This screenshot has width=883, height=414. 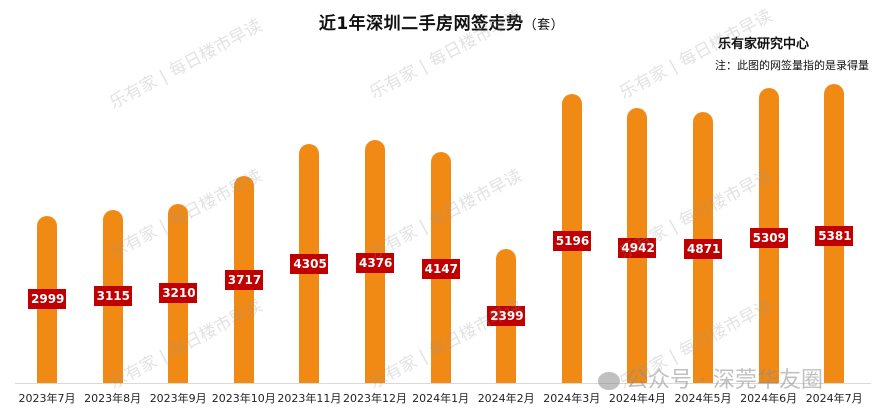 What do you see at coordinates (309, 264) in the screenshot?
I see `data-label: 4305` at bounding box center [309, 264].